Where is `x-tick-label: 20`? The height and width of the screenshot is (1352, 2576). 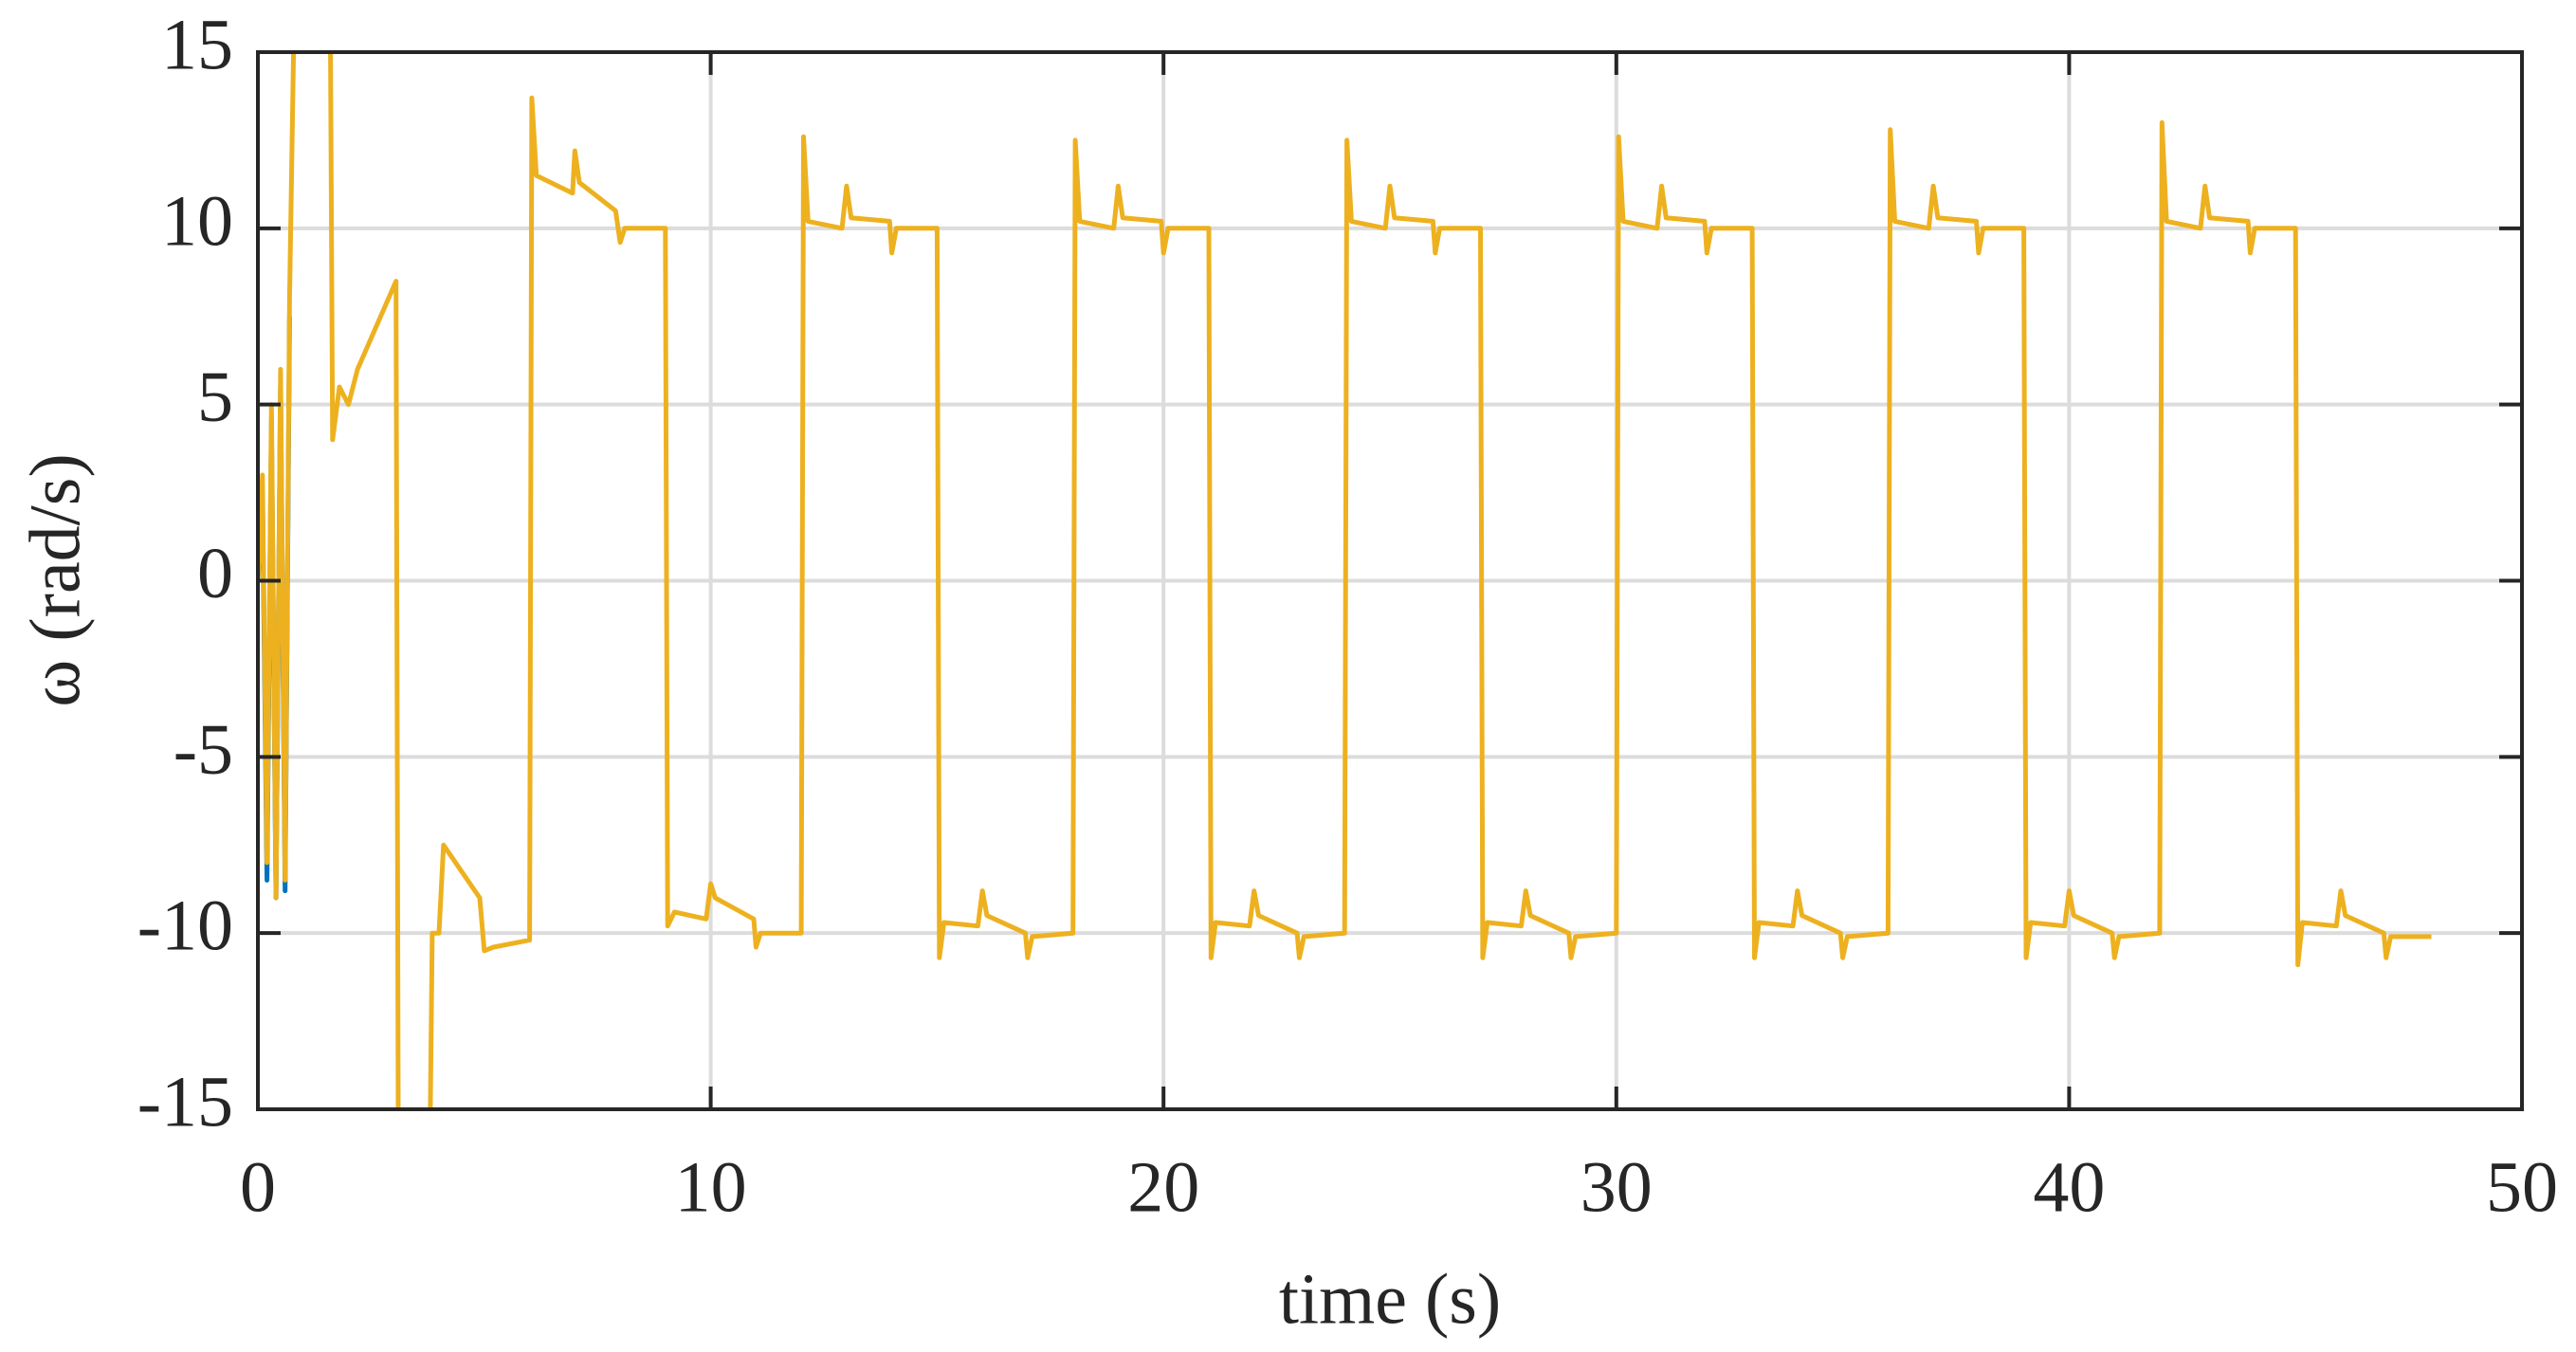 x-tick-label: 20 is located at coordinates (1163, 1187).